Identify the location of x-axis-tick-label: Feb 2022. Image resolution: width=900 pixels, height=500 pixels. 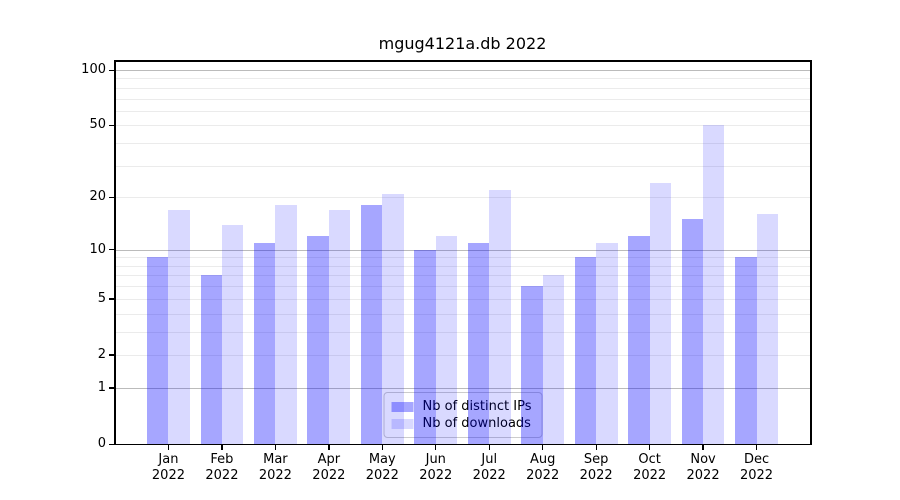
(222, 467).